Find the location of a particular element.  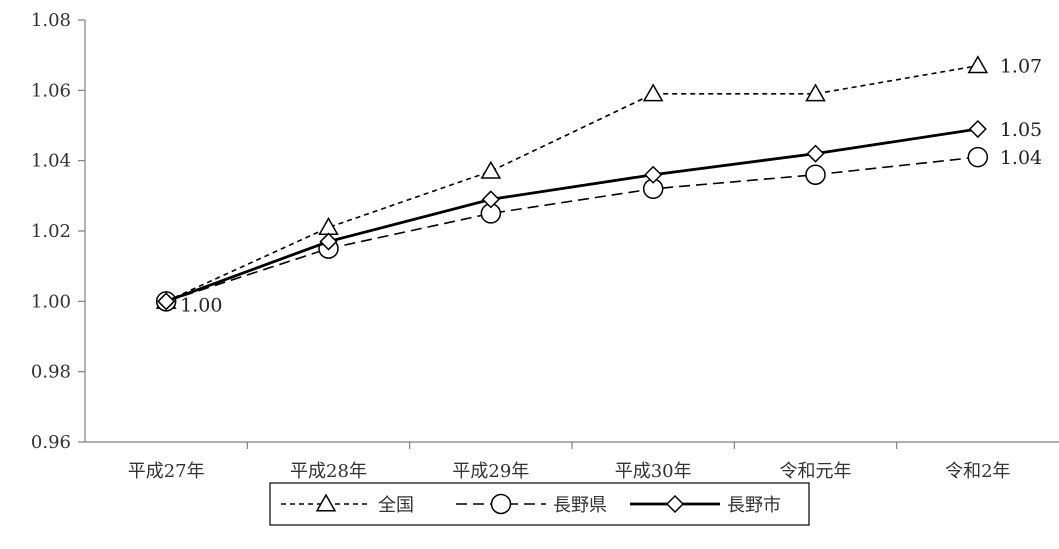

data-label: 1.04 is located at coordinates (1021, 158).